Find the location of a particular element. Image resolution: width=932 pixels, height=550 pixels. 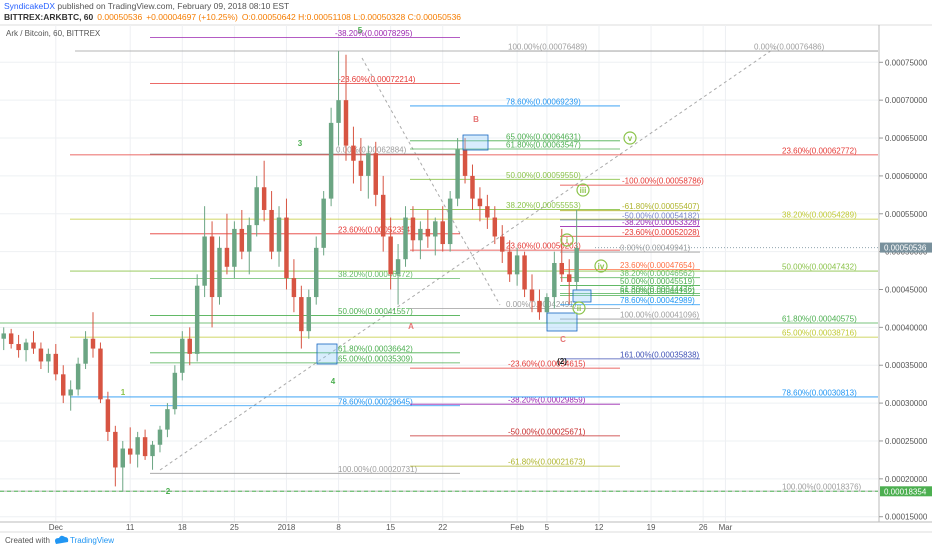

fib-label: 23.60%(0.00050203) is located at coordinates (543, 246).